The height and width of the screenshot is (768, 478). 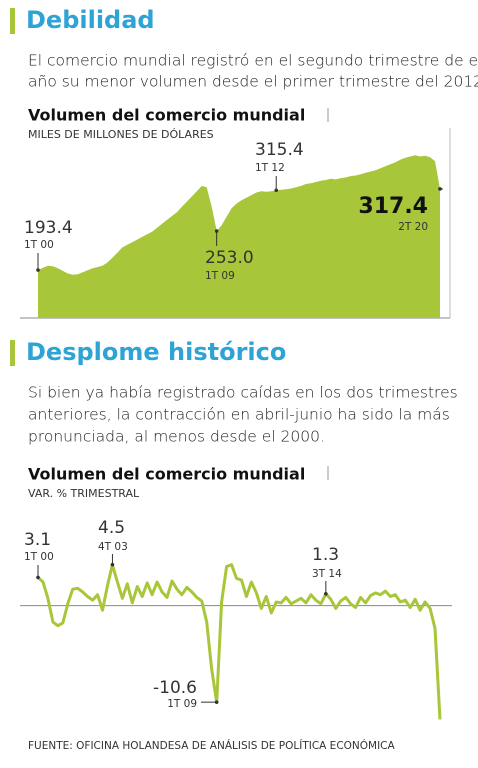 I want to click on category-label: 1T 12, so click(x=270, y=168).